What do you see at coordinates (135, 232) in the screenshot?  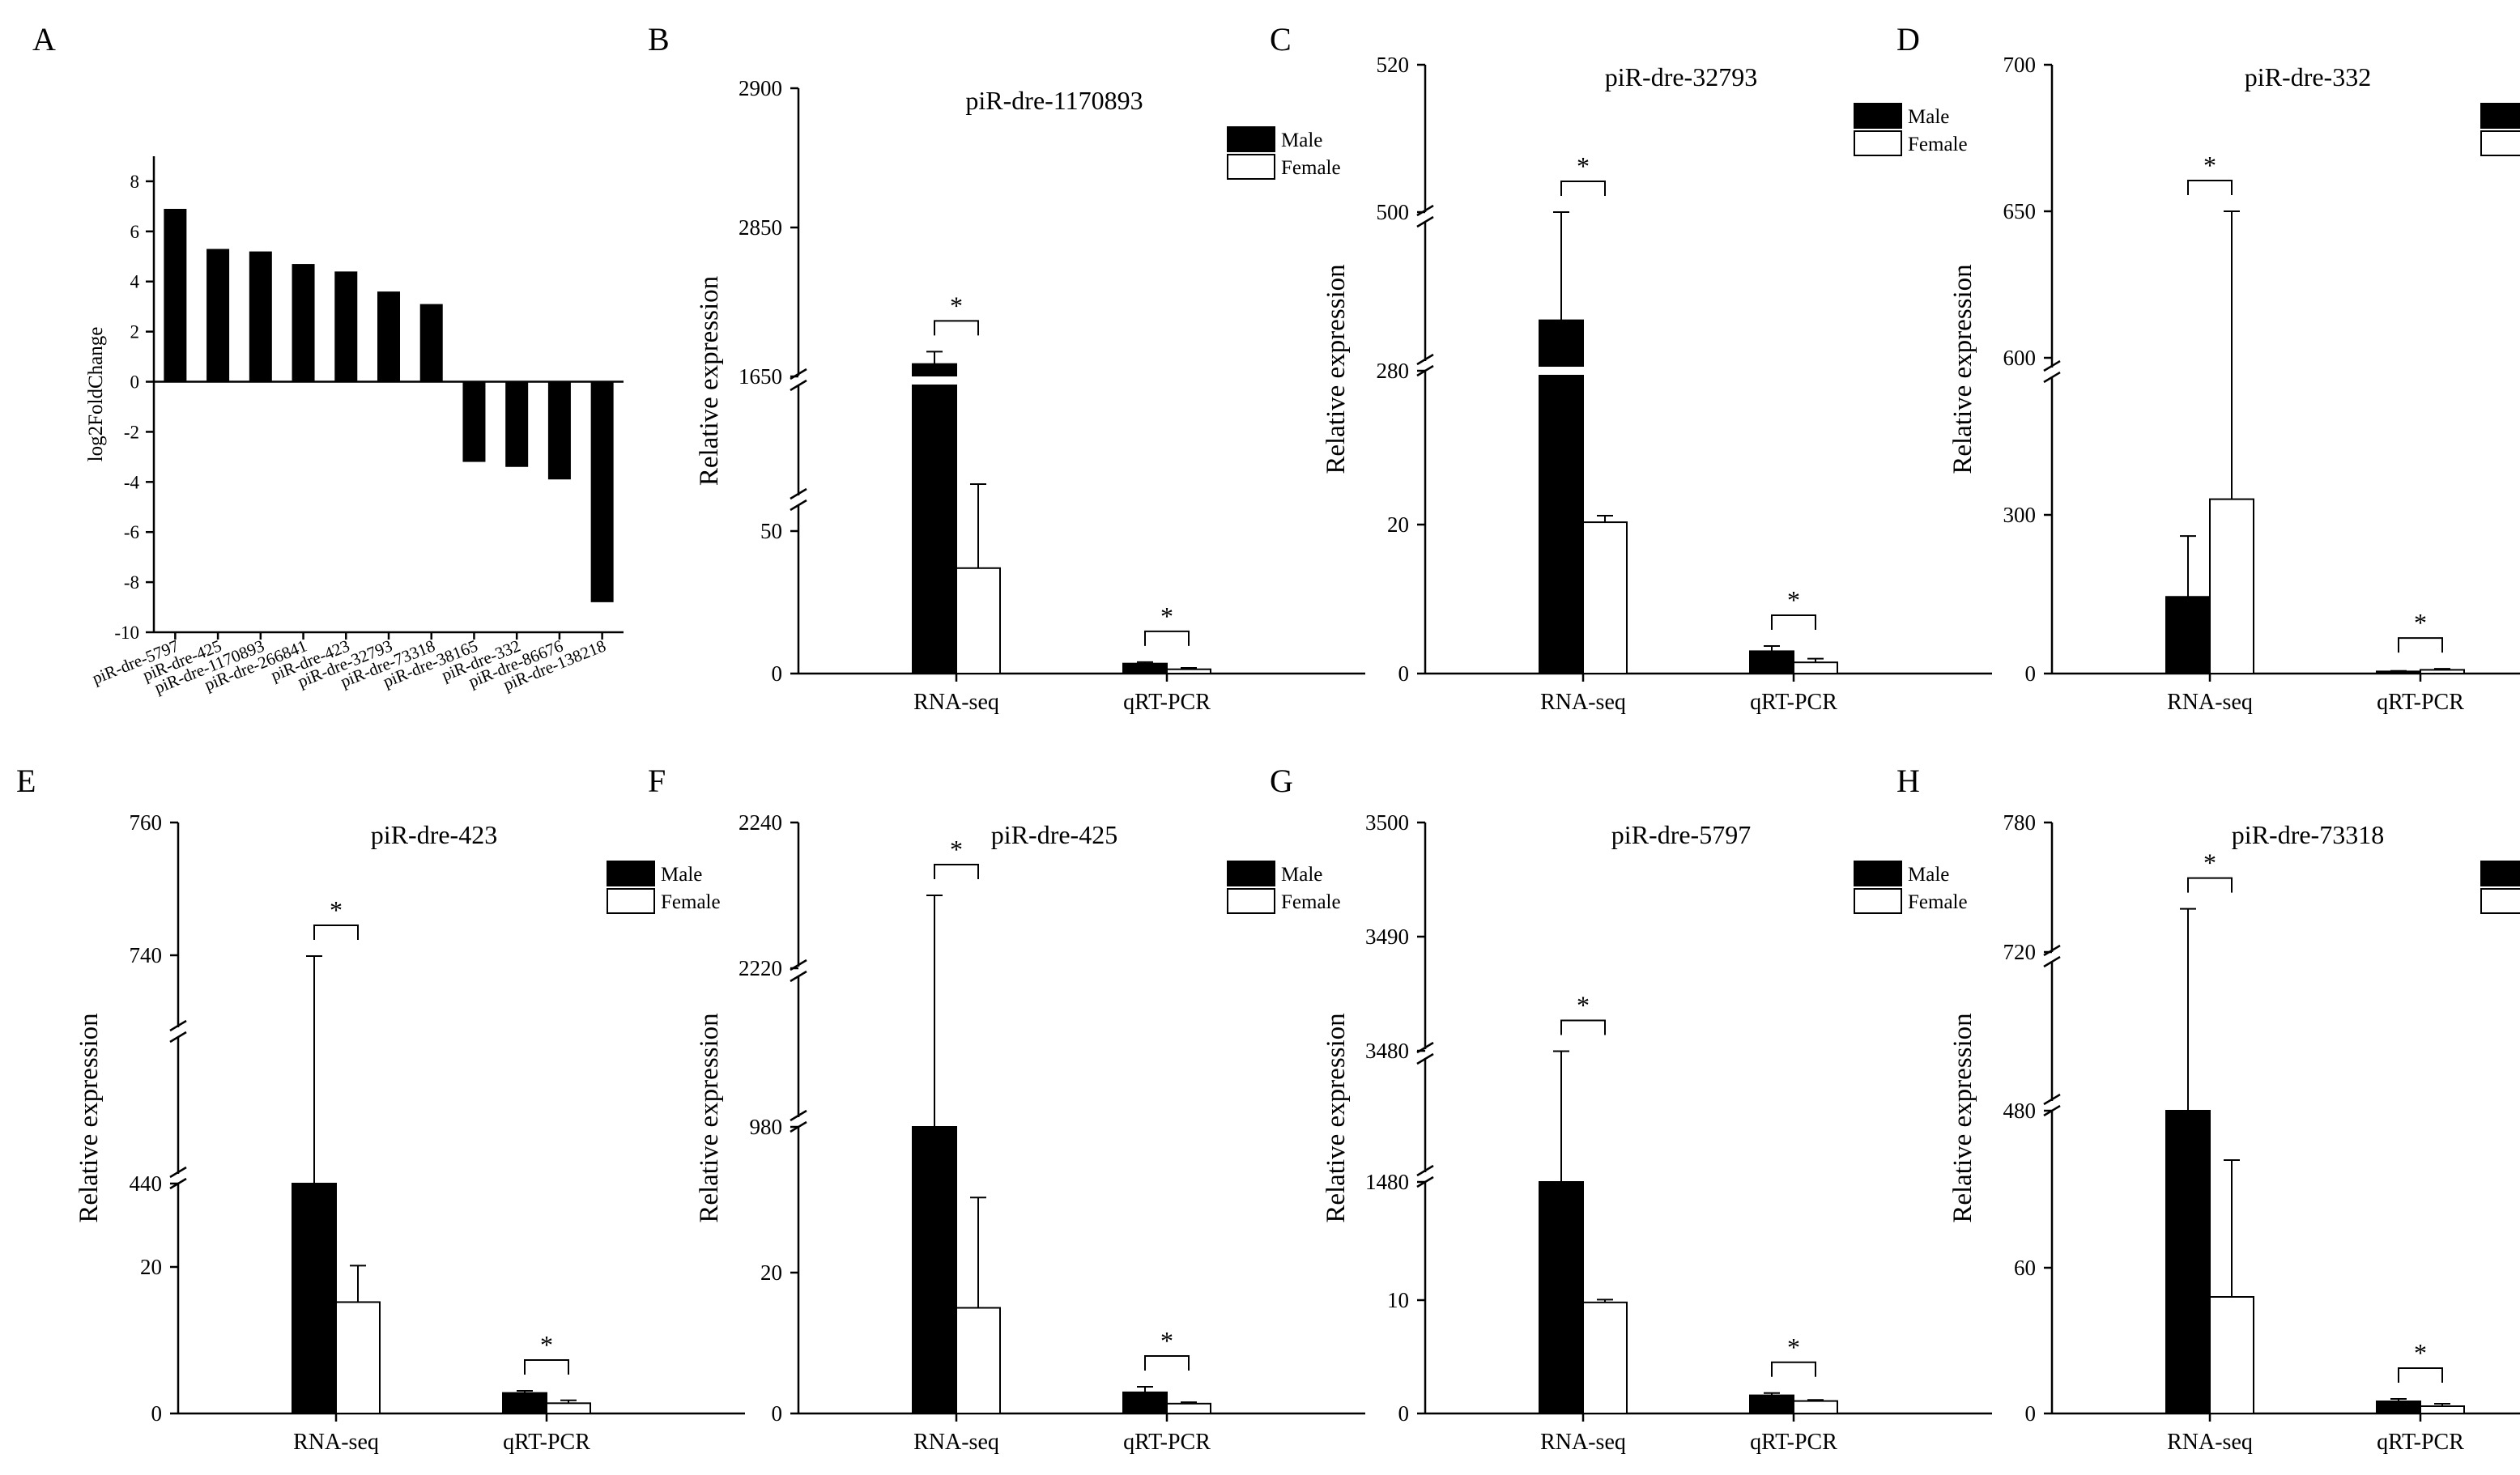 I see `y-tick-label: 6` at bounding box center [135, 232].